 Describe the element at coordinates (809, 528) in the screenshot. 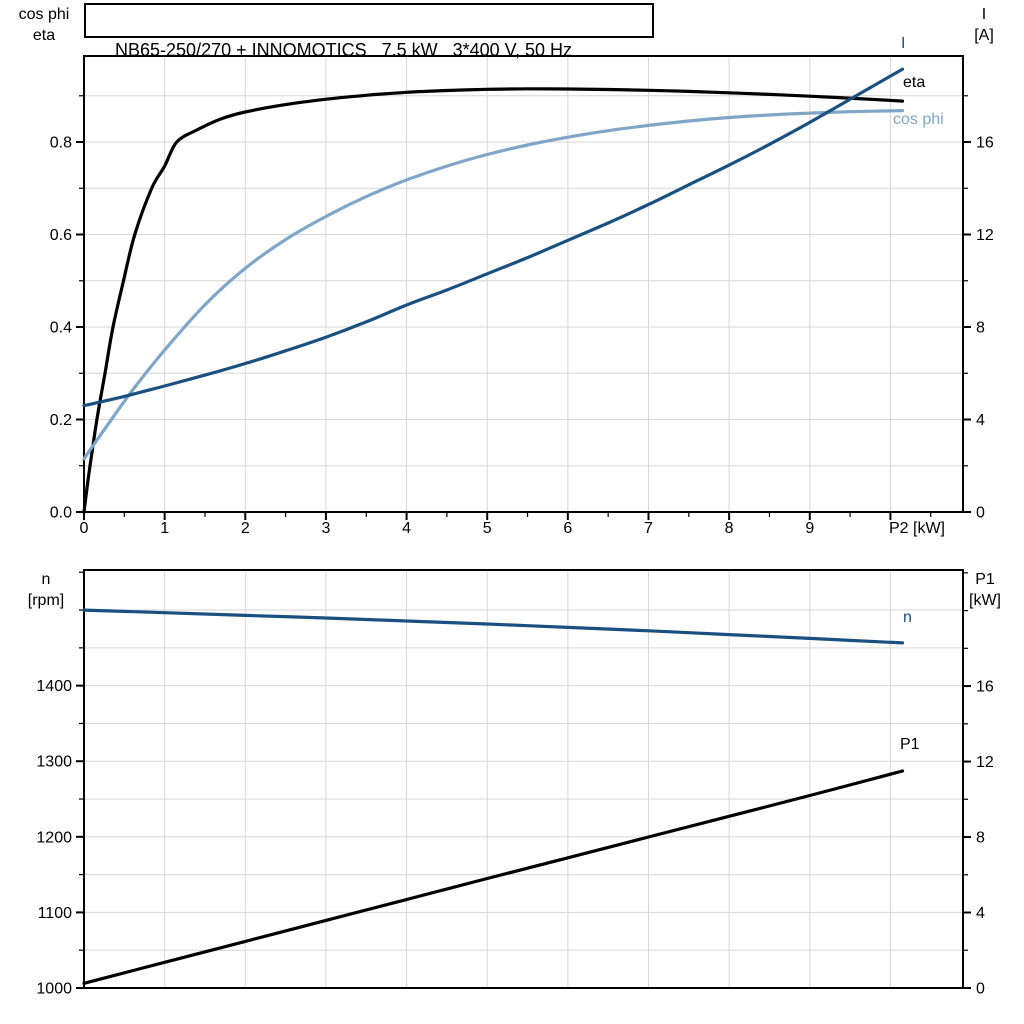

I see `tick-label: 9` at that location.